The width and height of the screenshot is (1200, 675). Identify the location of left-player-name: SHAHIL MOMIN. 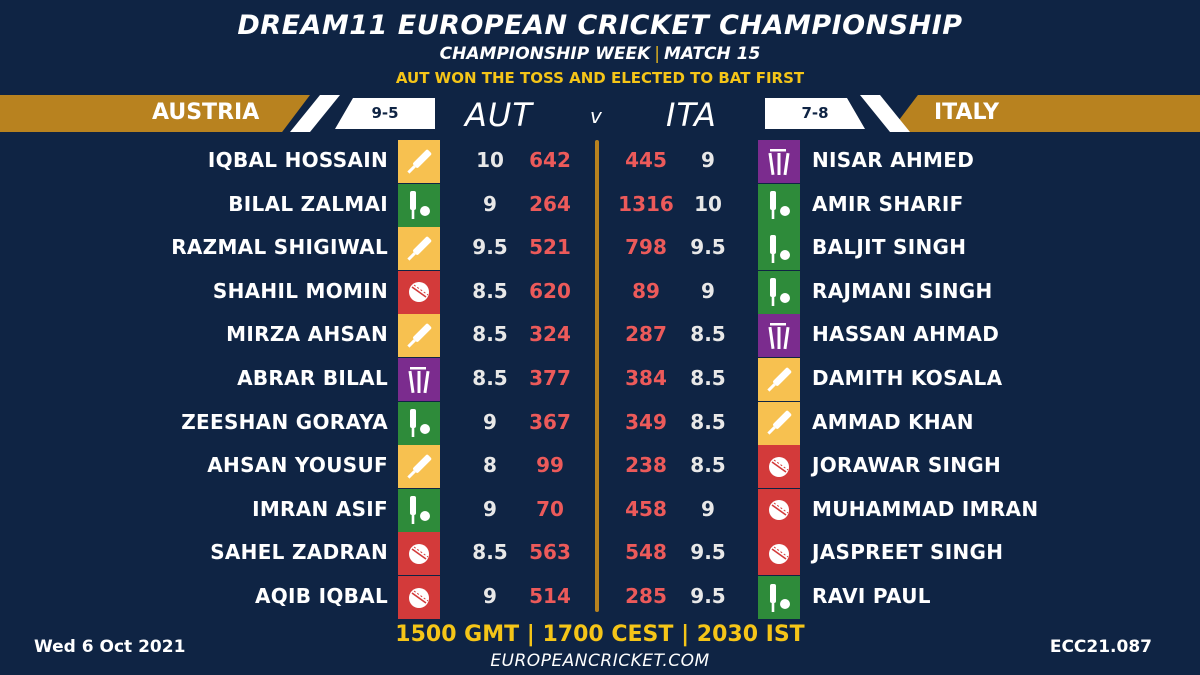
(300, 290).